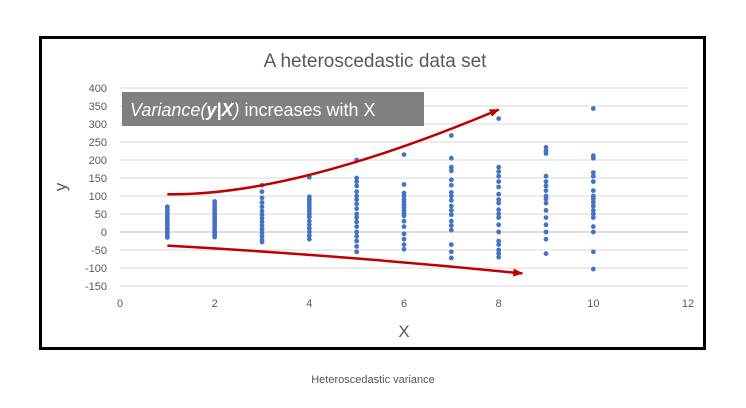 Image resolution: width=746 pixels, height=408 pixels. Describe the element at coordinates (235, 110) in the screenshot. I see `annotation-italic-suffix: )` at that location.